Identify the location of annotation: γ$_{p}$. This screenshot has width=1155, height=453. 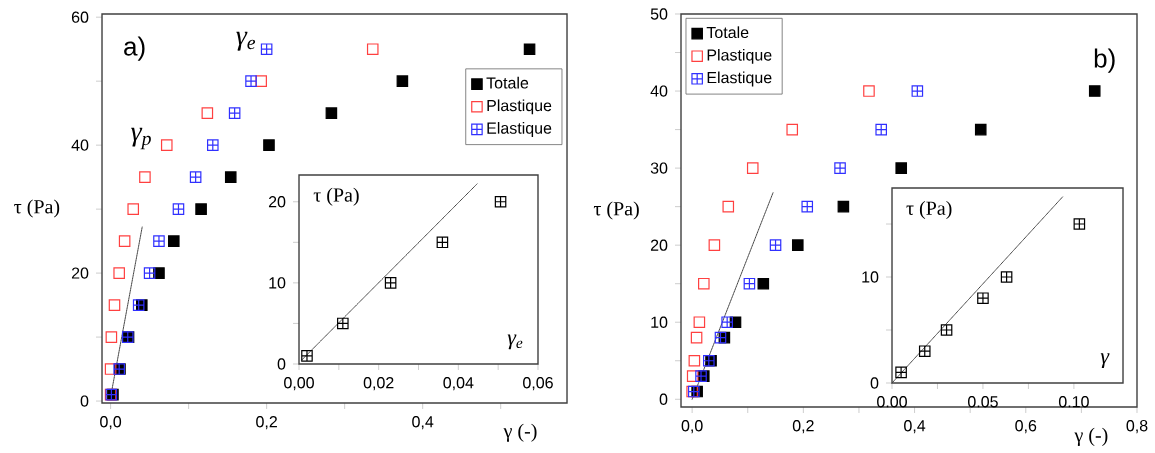
(141, 138).